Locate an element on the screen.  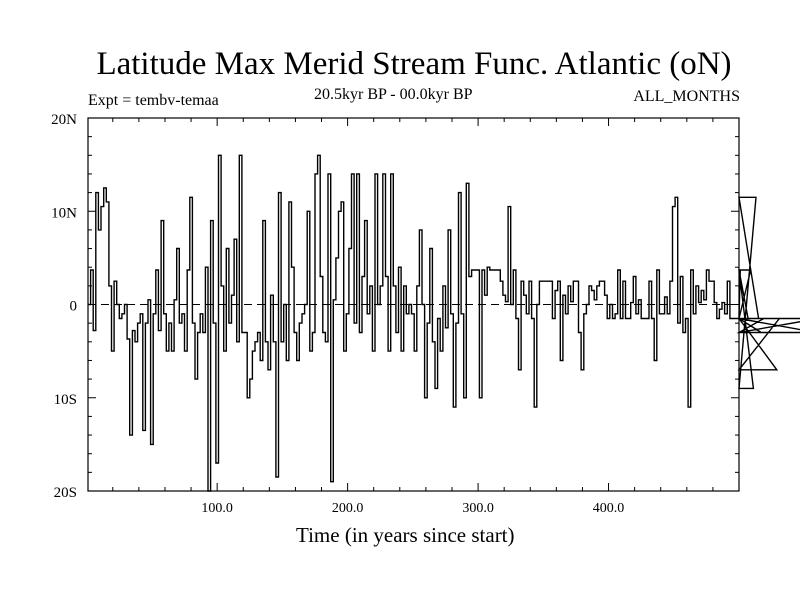
y-tick-label: 10N is located at coordinates (64, 213).